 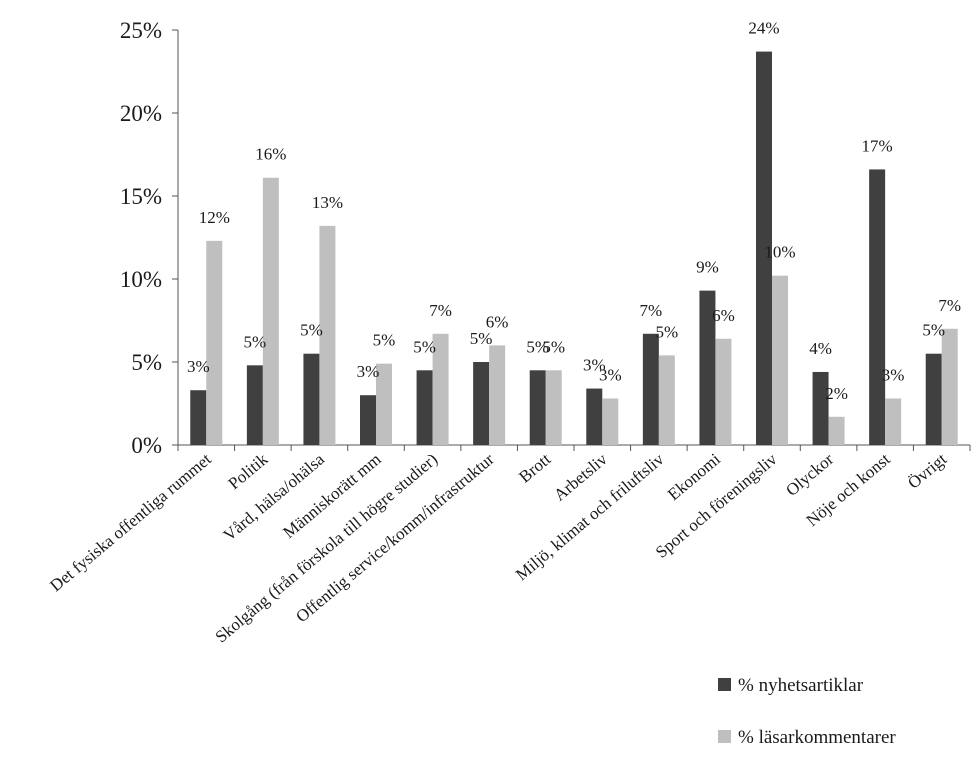 I want to click on data-label: 16%, so click(x=270, y=154).